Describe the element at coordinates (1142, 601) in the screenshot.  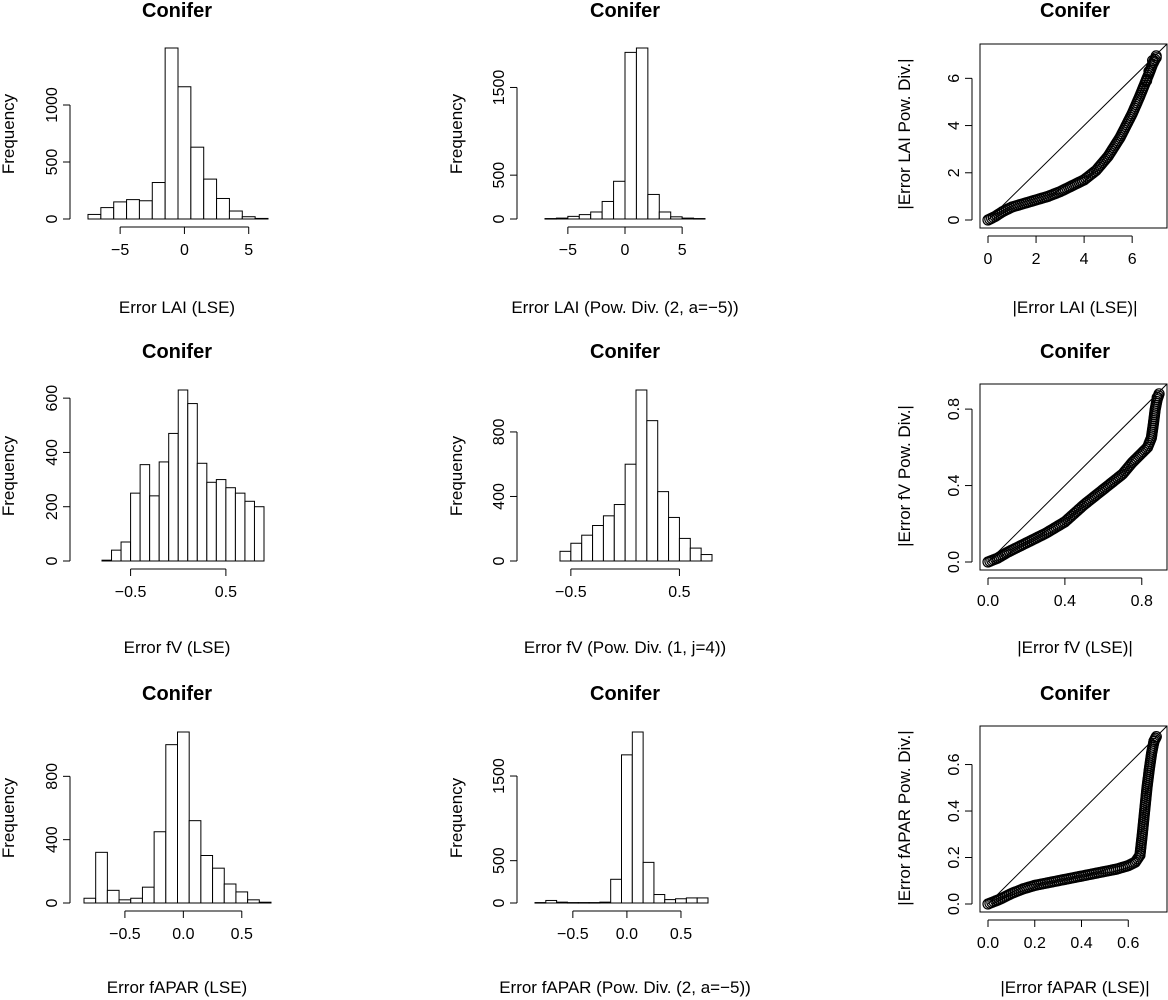
I see `x-tick-label: 0.8` at that location.